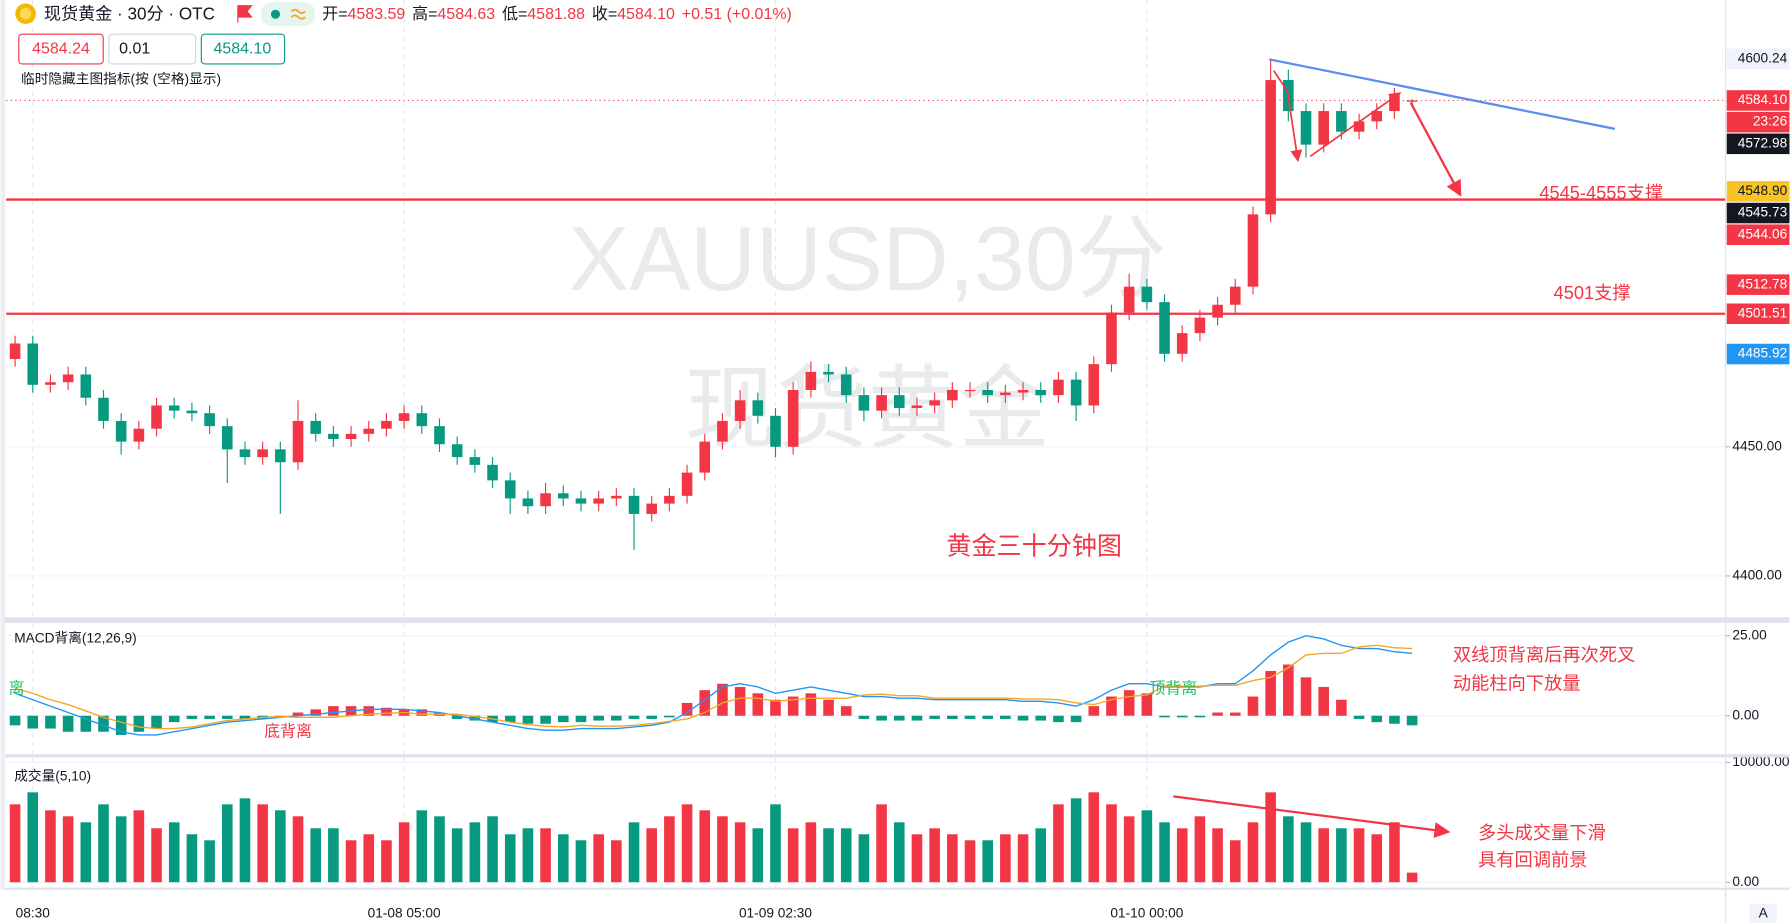 Image resolution: width=1790 pixels, height=923 pixels. What do you see at coordinates (1762, 353) in the screenshot?
I see `price-tag-label: 4485.92` at bounding box center [1762, 353].